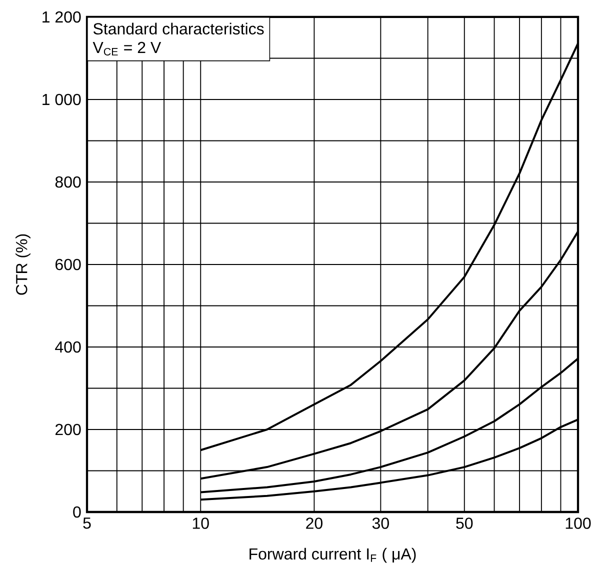 Image resolution: width=598 pixels, height=579 pixels. What do you see at coordinates (23, 264) in the screenshot?
I see `y-axis-title: CTR (%)` at bounding box center [23, 264].